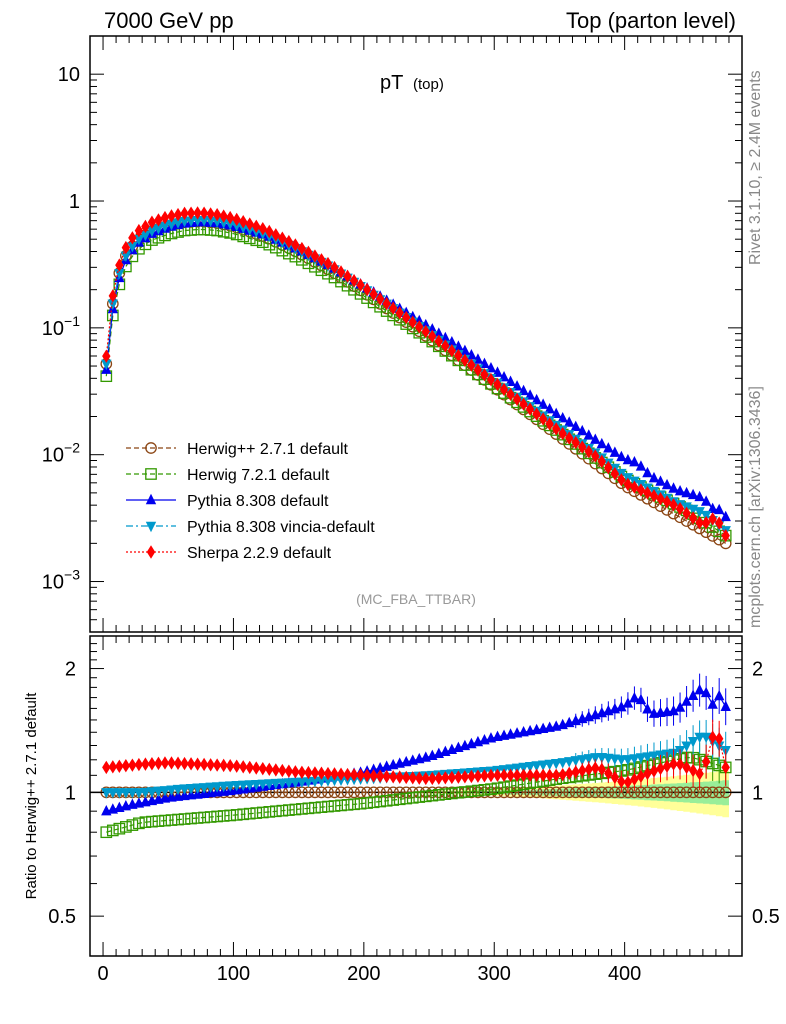 The image size is (786, 1024). Describe the element at coordinates (70, 793) in the screenshot. I see `ratio-y-tick-label: 1` at that location.